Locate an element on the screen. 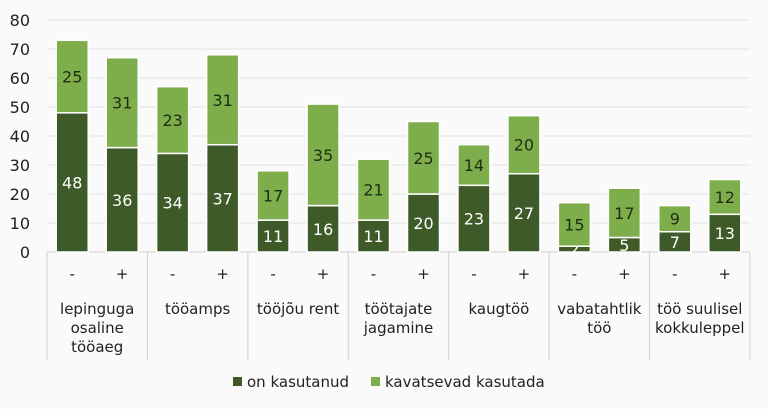 This screenshot has width=768, height=409. category-label: töö is located at coordinates (599, 328).